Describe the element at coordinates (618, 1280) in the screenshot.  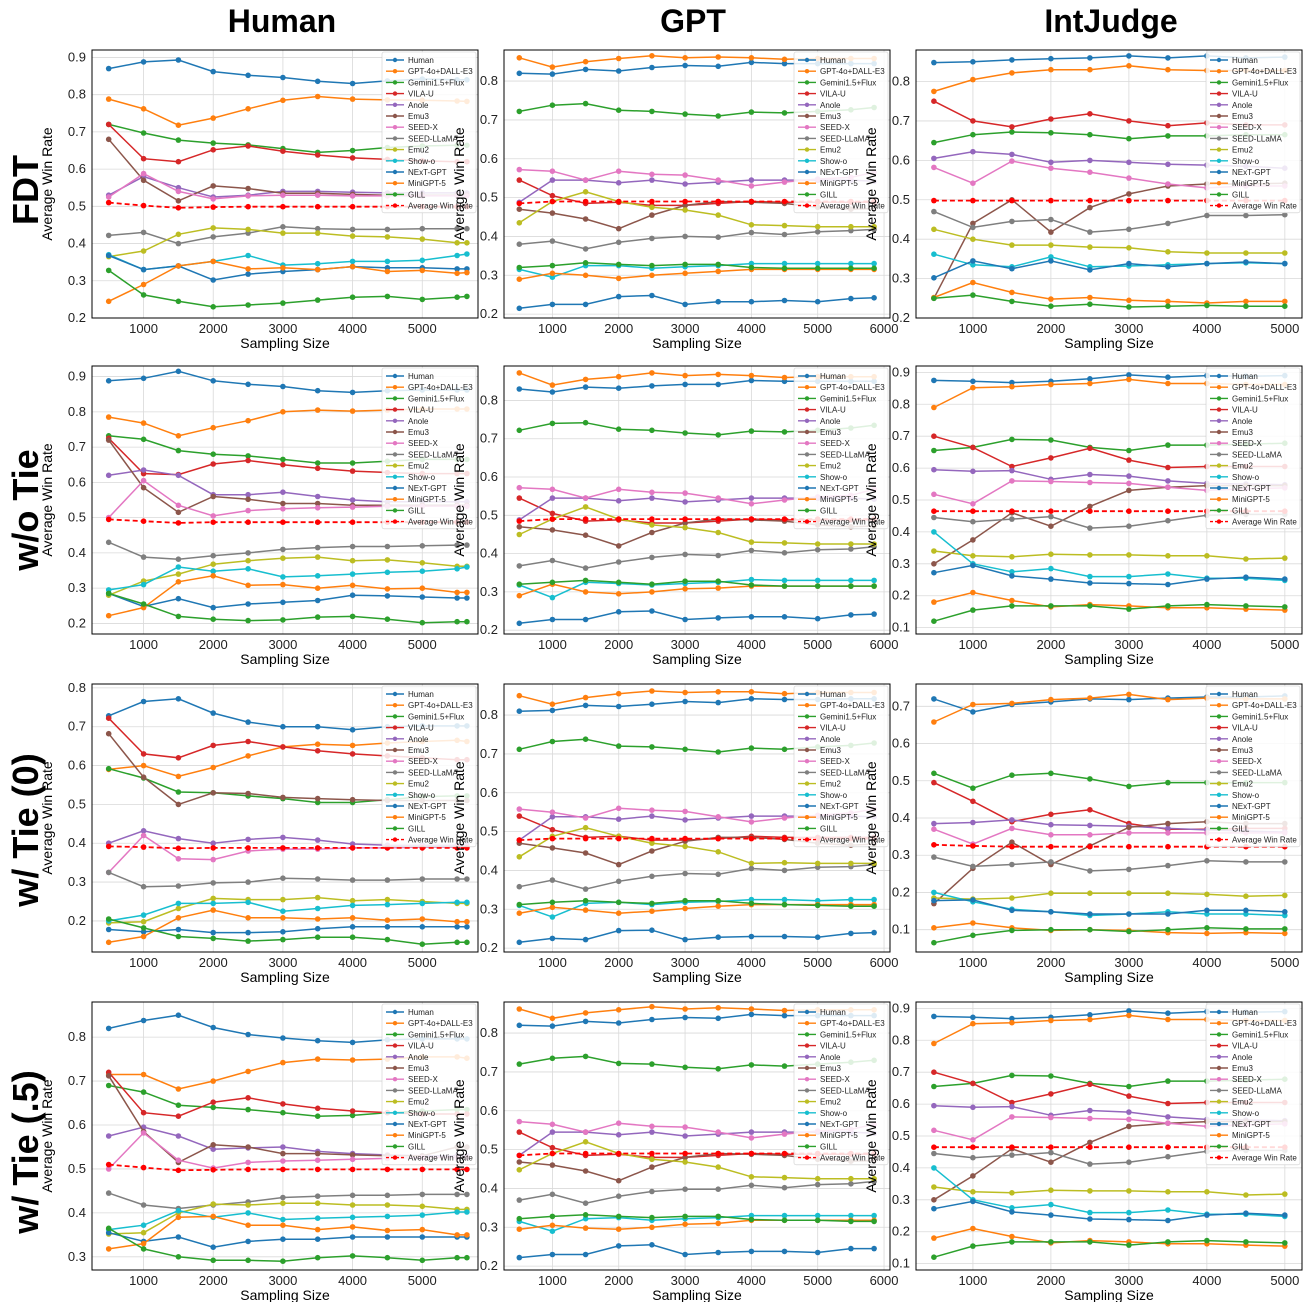
I see `x-tick-label: 2000` at that location.